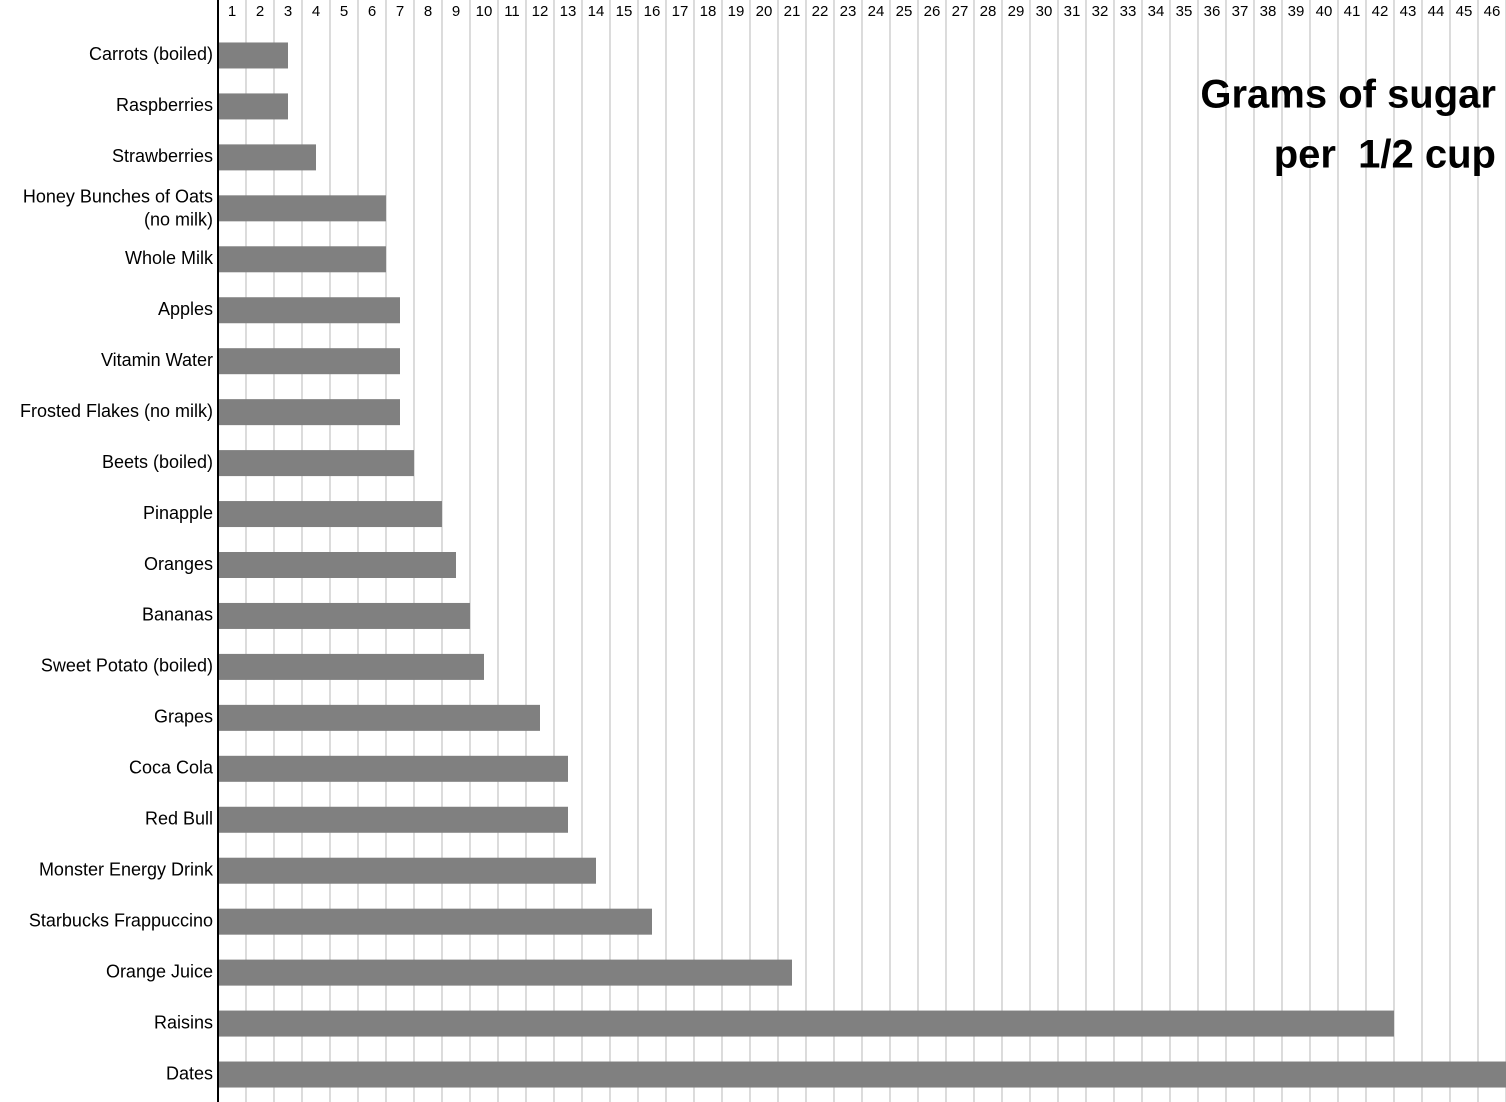 This screenshot has width=1506, height=1102. What do you see at coordinates (1128, 11) in the screenshot?
I see `x-tick-label: 33` at bounding box center [1128, 11].